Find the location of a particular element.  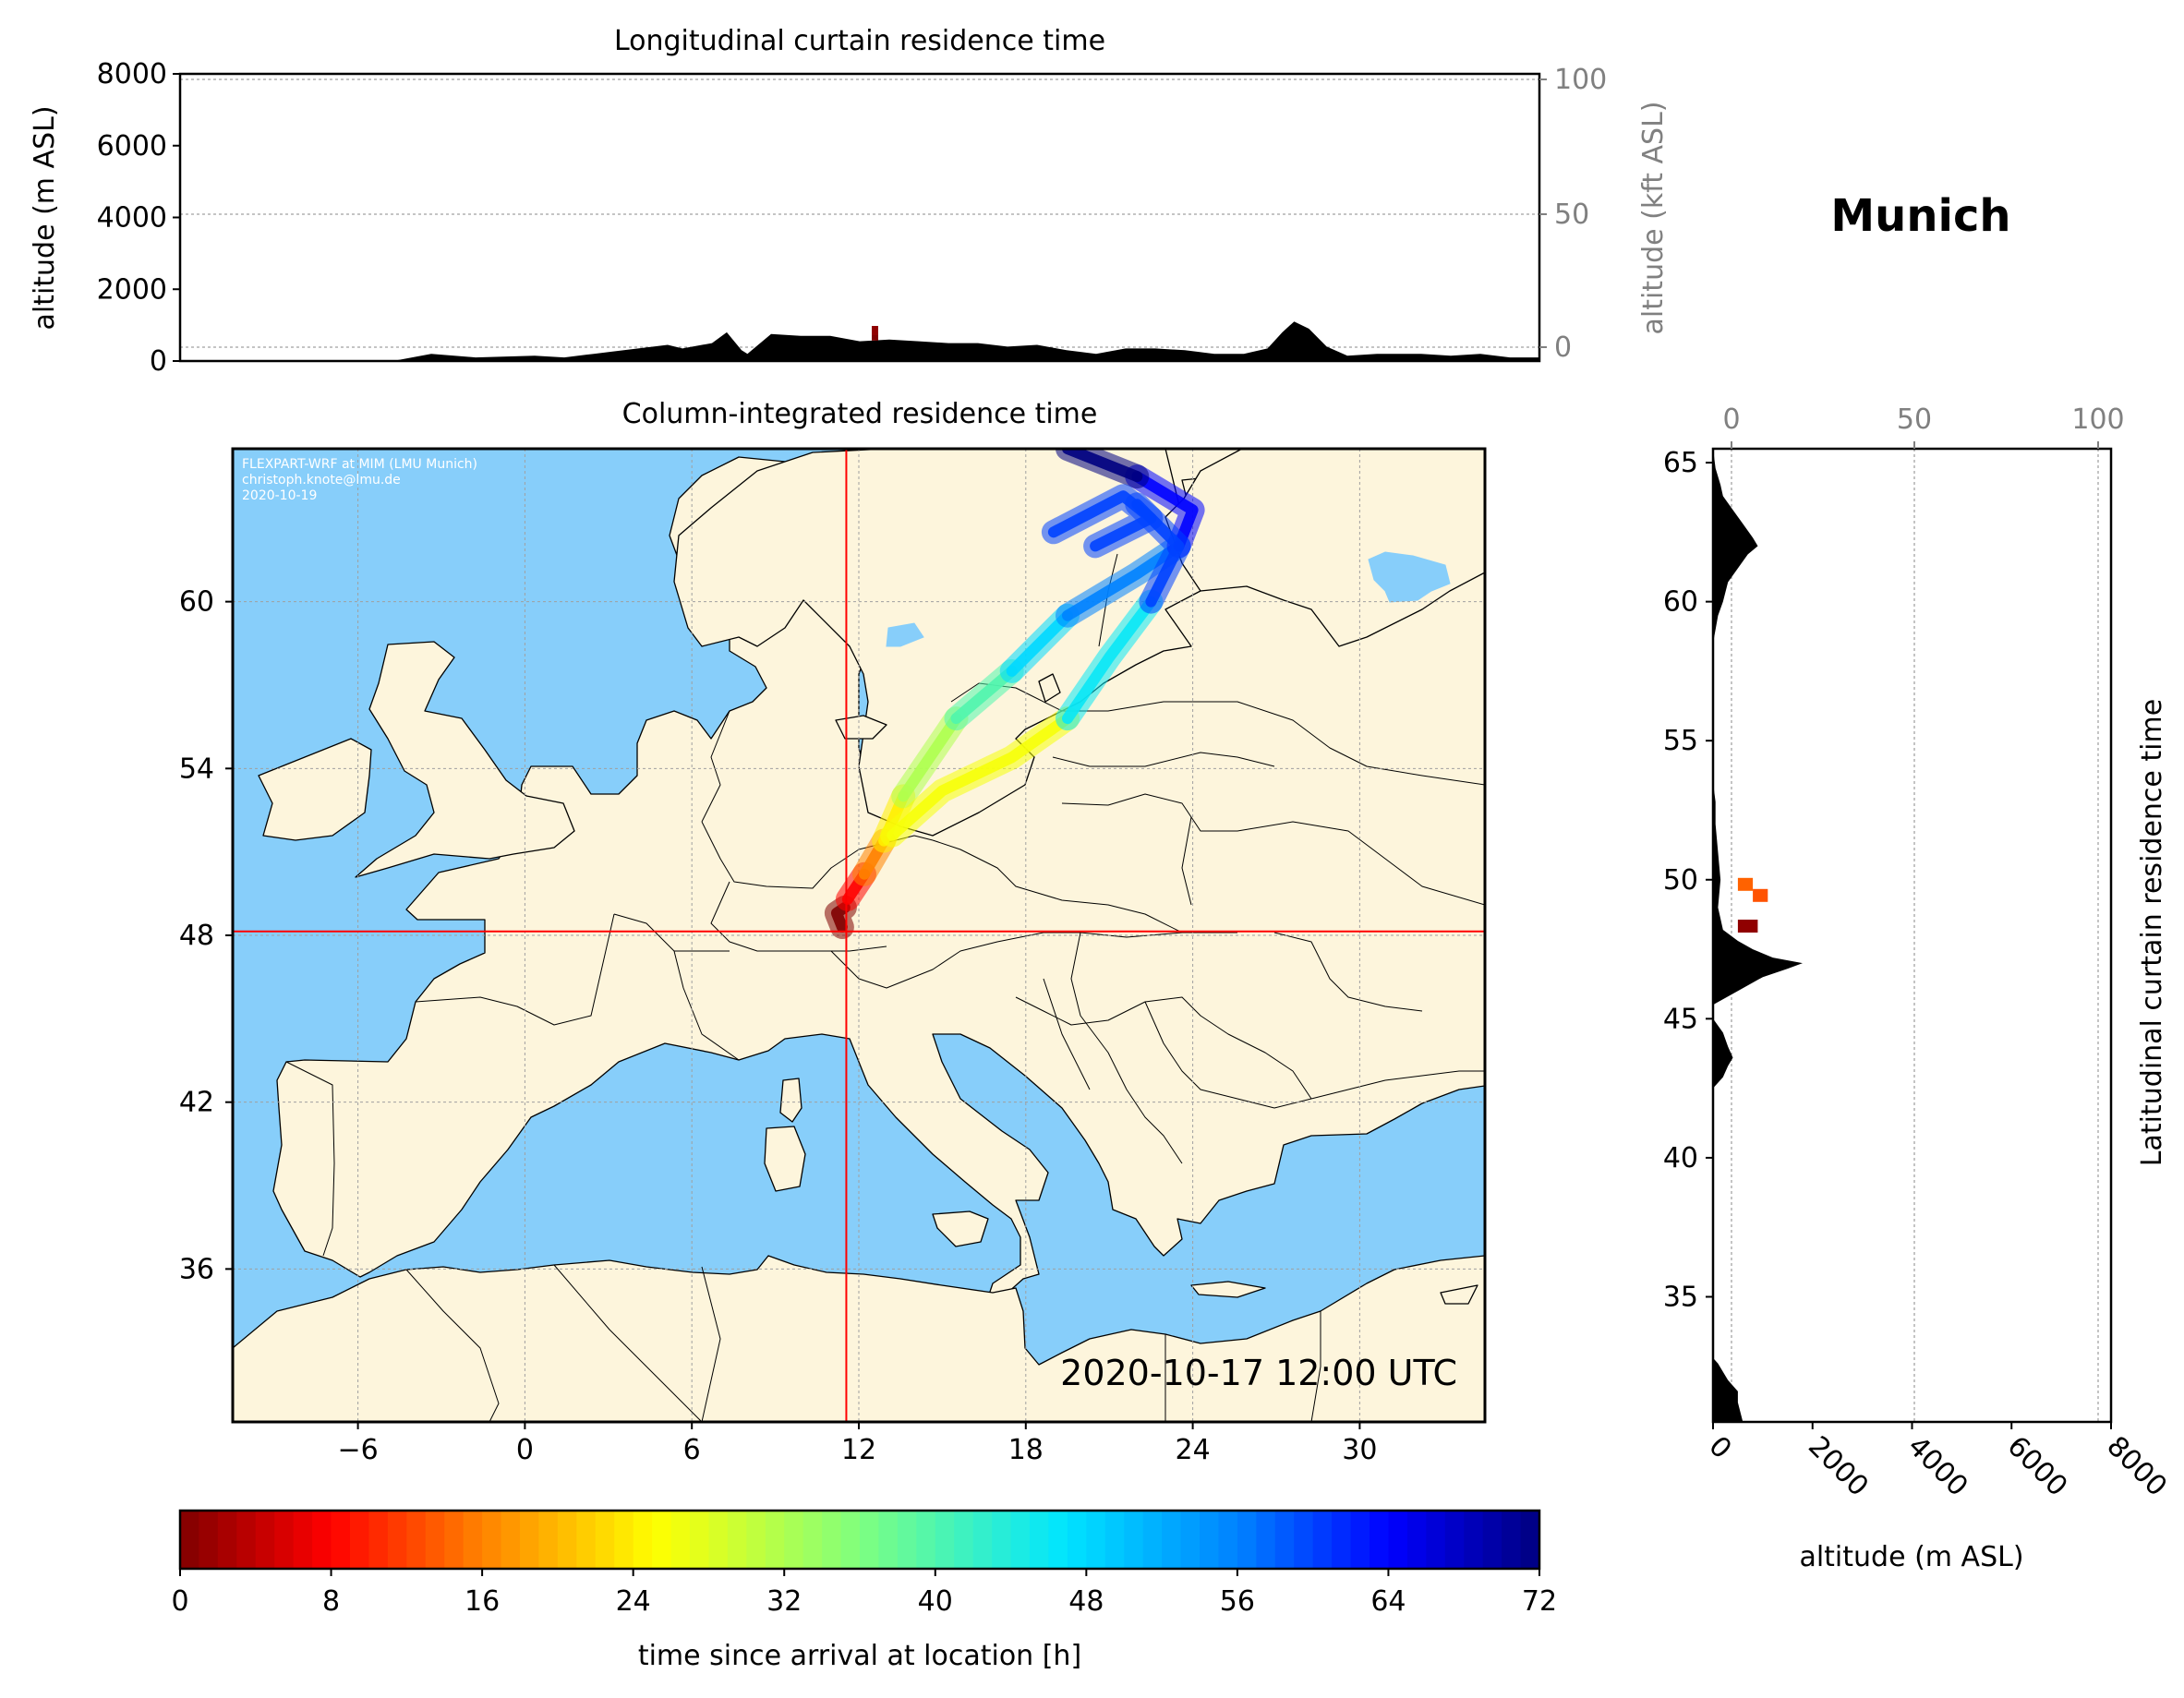

longitudinal-ytick-right-label: 0 is located at coordinates (1563, 347).